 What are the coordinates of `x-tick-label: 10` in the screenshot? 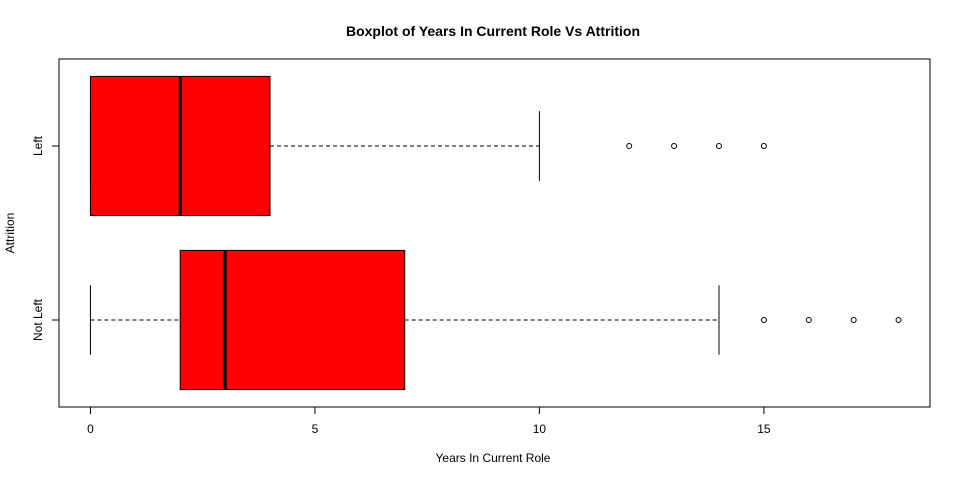 It's located at (540, 429).